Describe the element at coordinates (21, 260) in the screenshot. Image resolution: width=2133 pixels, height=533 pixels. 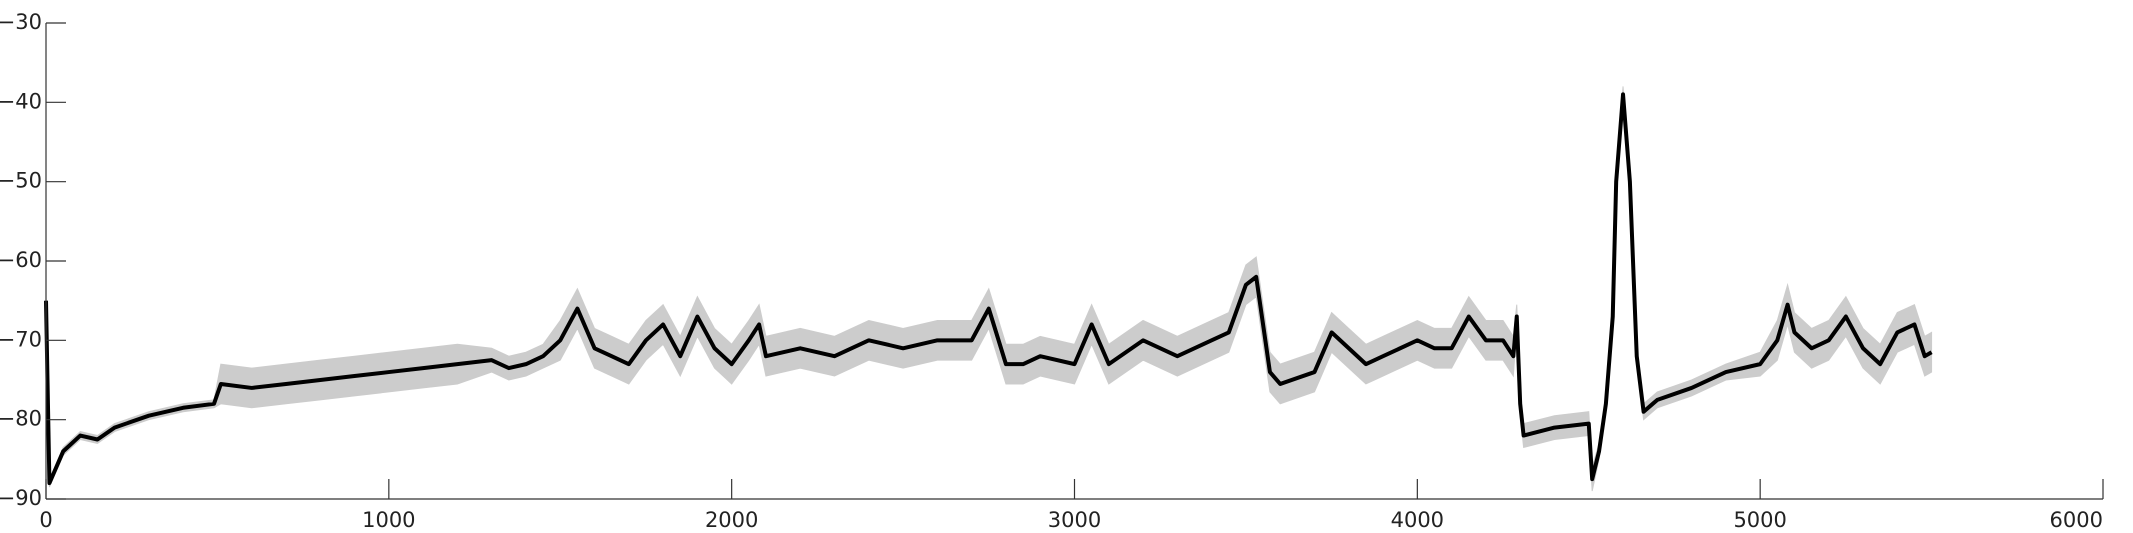
I see `y-tick-label: −60` at that location.